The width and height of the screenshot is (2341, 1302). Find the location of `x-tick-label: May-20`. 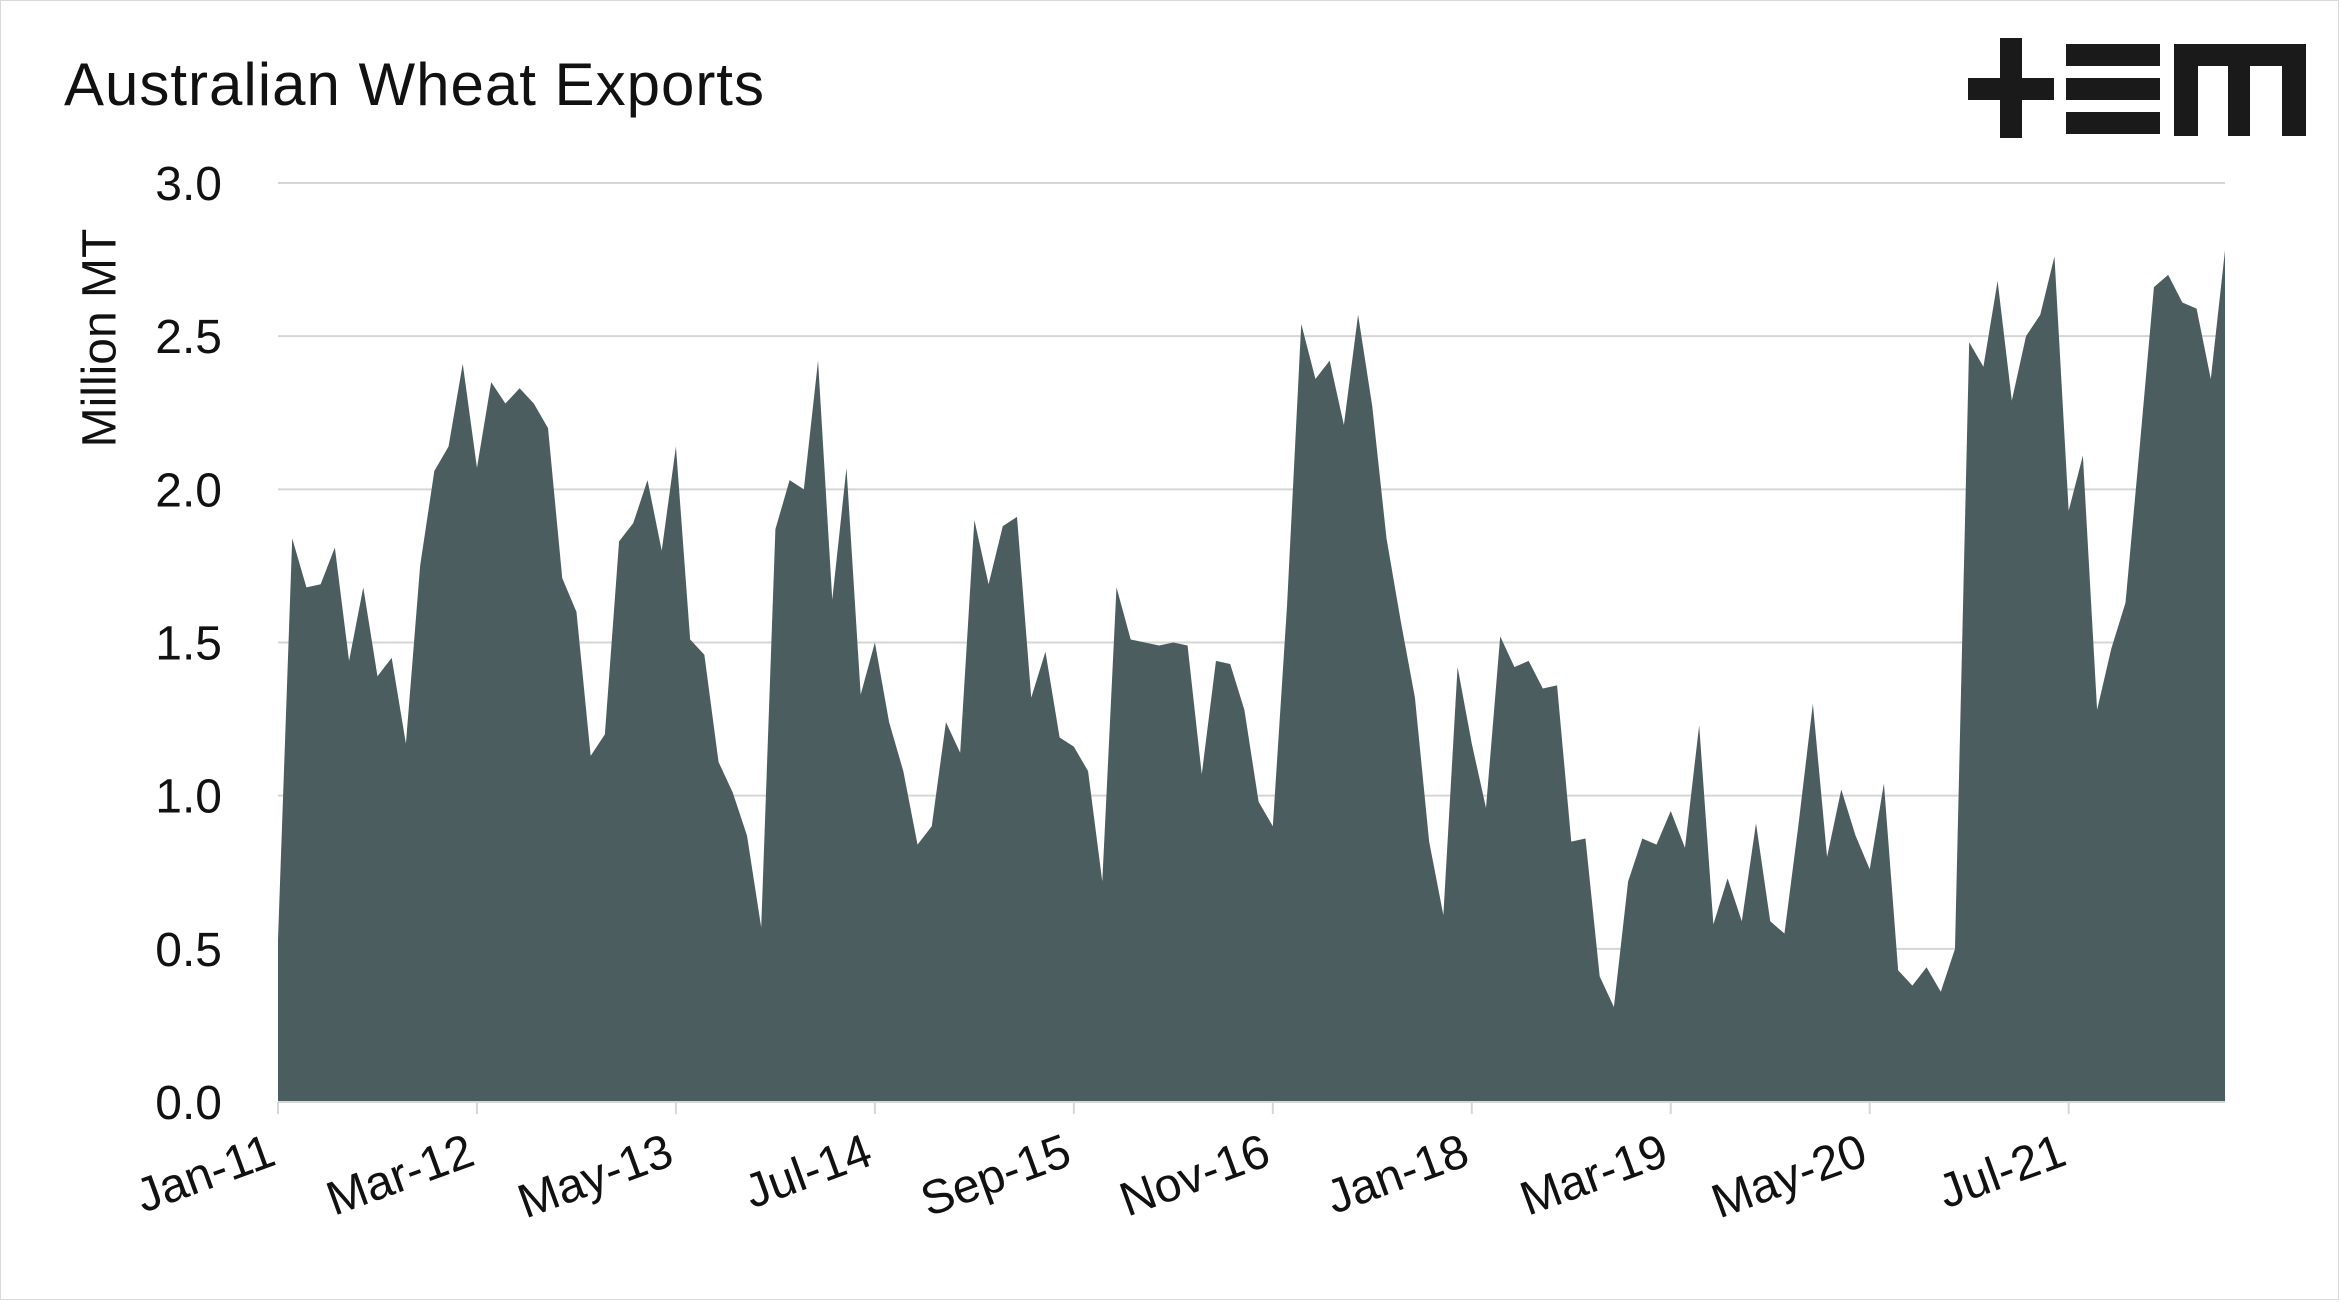

x-tick-label: May-20 is located at coordinates (1789, 1177).